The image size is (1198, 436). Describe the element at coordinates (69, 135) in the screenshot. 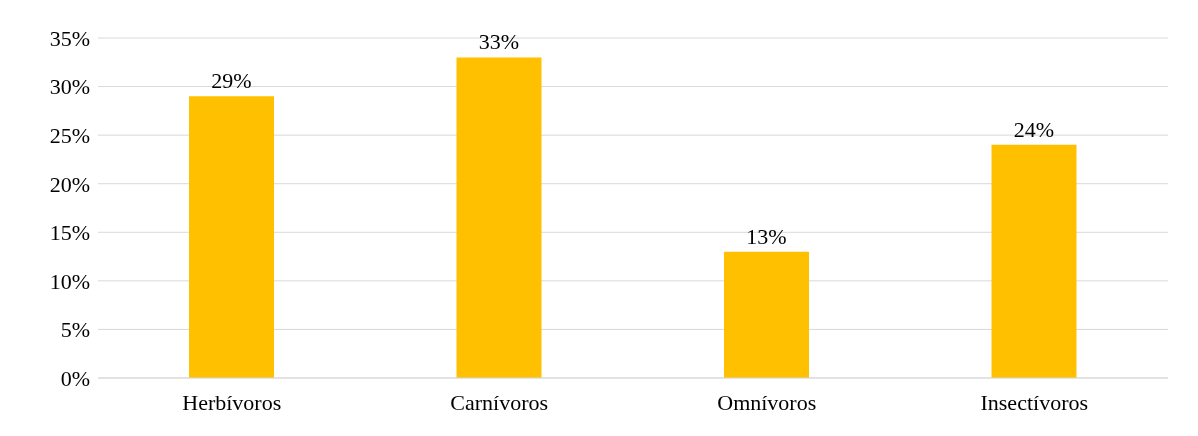

I see `y-tick-label: 25%` at that location.